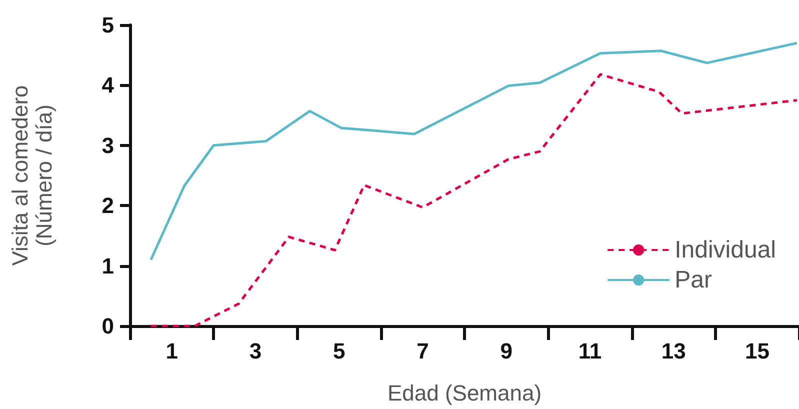 This screenshot has height=409, width=799. Describe the element at coordinates (693, 280) in the screenshot. I see `legend-label: Par` at that location.